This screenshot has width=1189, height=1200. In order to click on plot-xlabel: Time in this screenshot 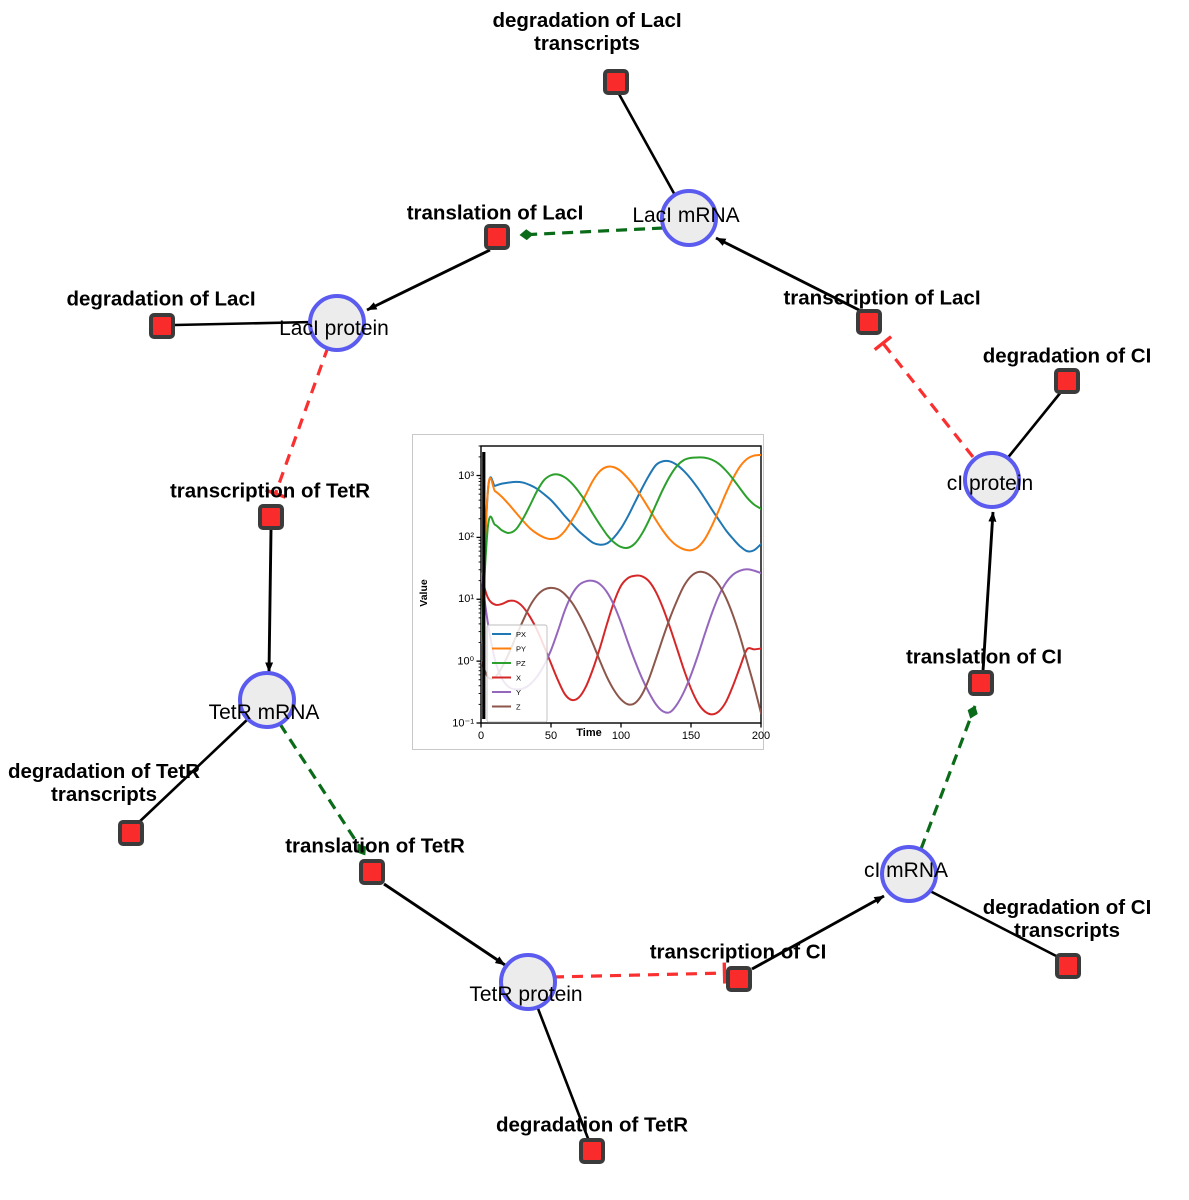, I will do `click(589, 733)`.